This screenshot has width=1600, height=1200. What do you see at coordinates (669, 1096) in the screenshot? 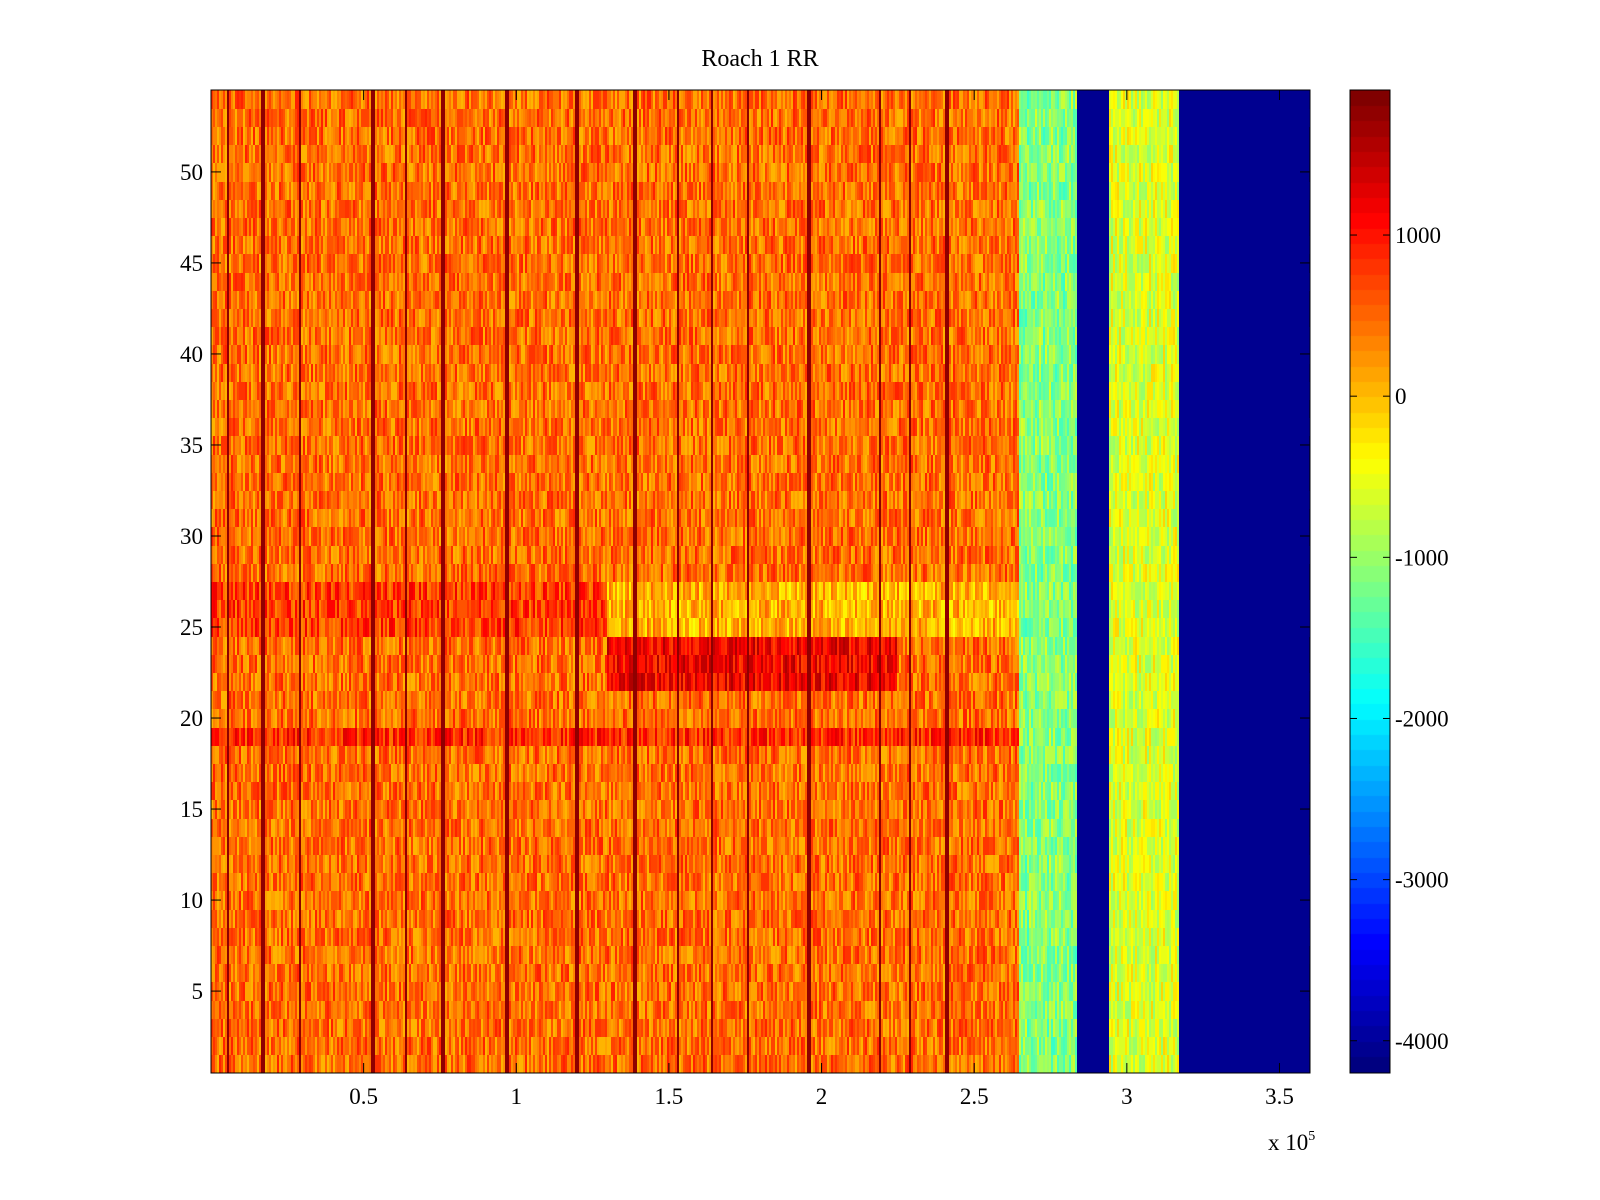
I see `x-tick-label: 1.5` at bounding box center [669, 1096].